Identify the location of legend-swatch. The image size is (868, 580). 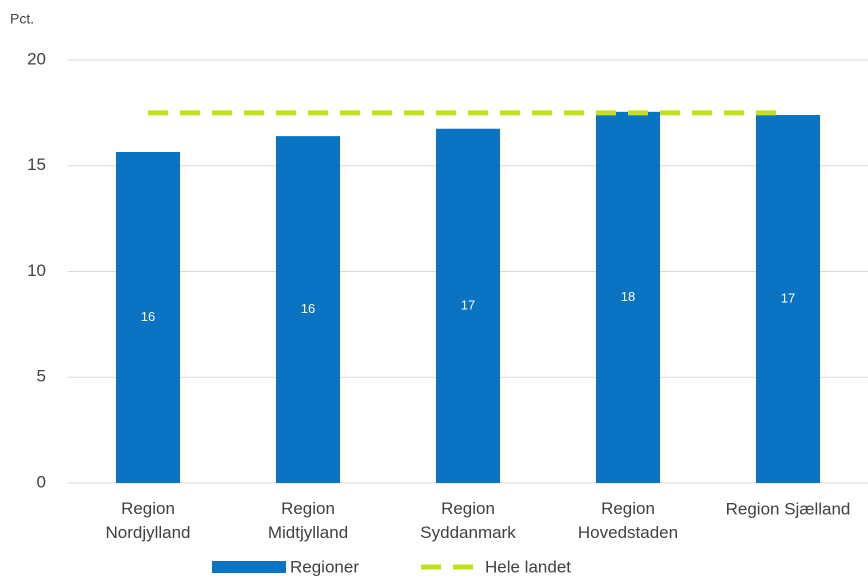
(249, 567).